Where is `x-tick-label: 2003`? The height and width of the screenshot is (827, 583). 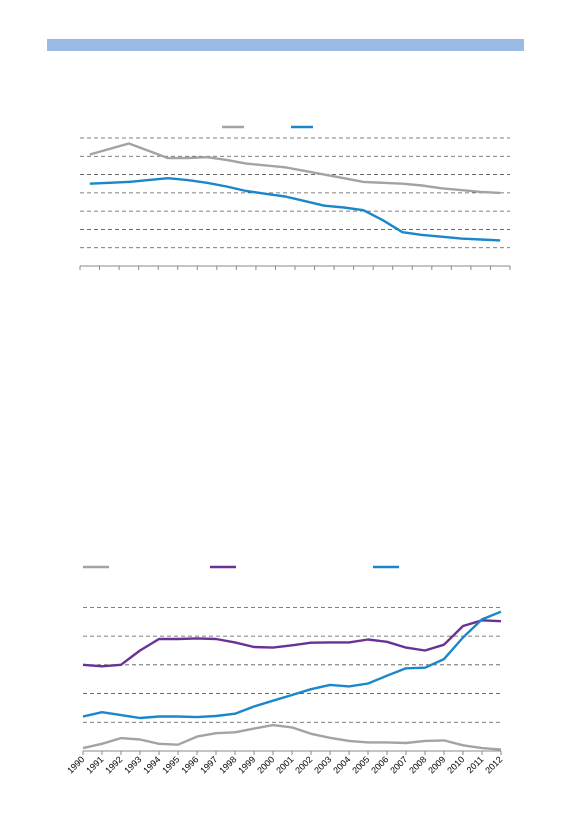 x-tick-label: 2003 is located at coordinates (322, 764).